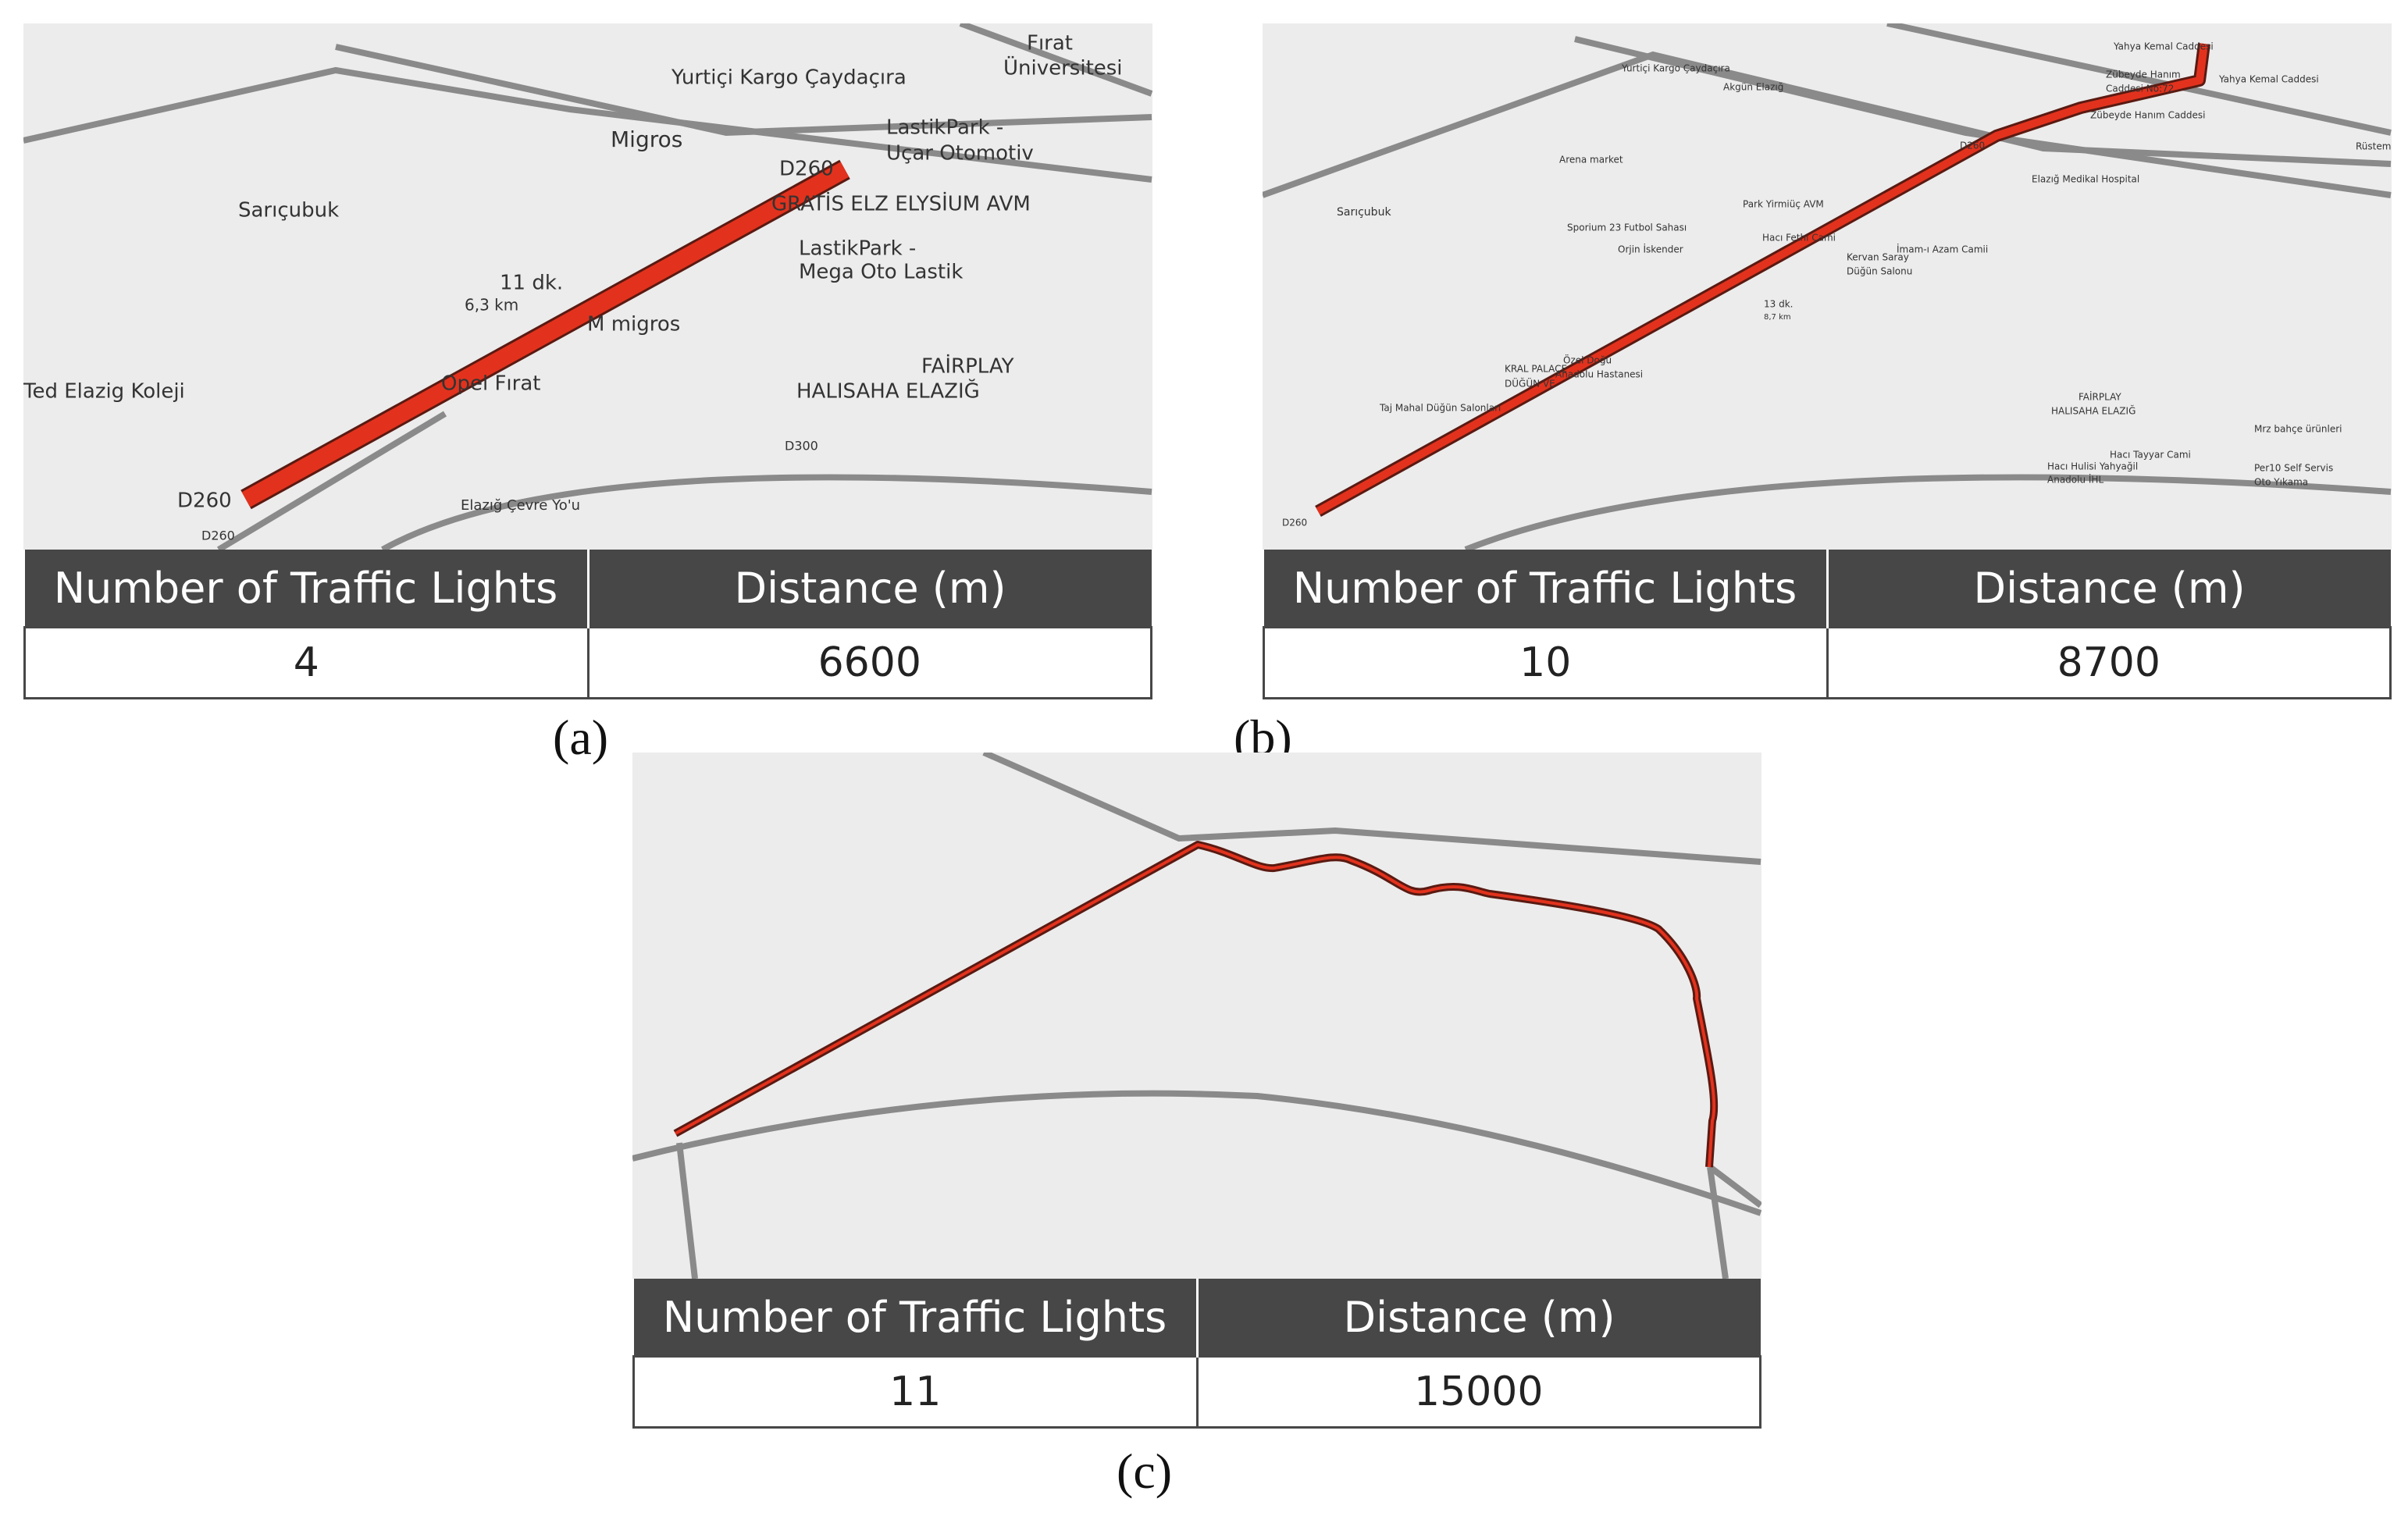 The image size is (2408, 1516). Describe the element at coordinates (1536, 369) in the screenshot. I see `map-label: KRAL PALACE` at that location.